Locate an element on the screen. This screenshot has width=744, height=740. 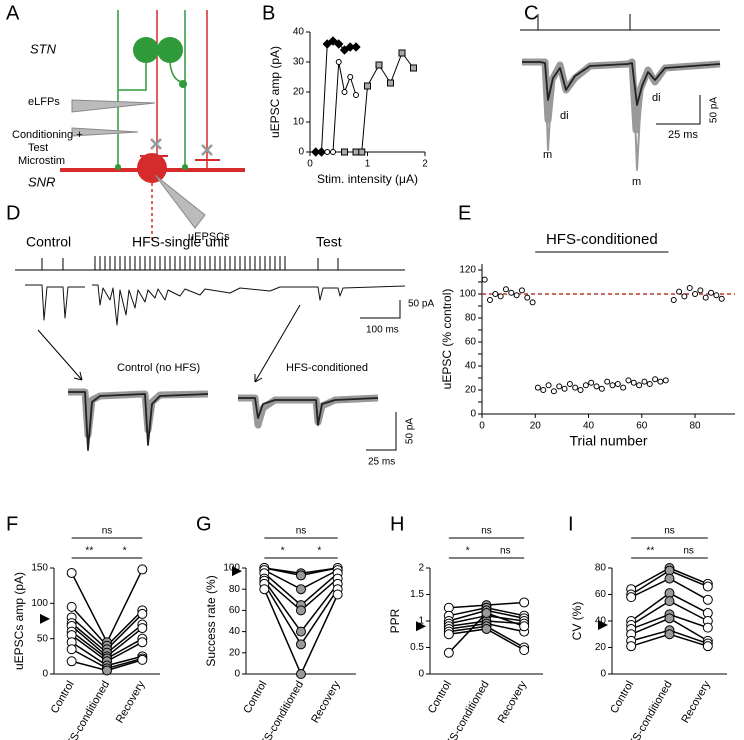
y-tick-label: 10 is located at coordinates (299, 122).